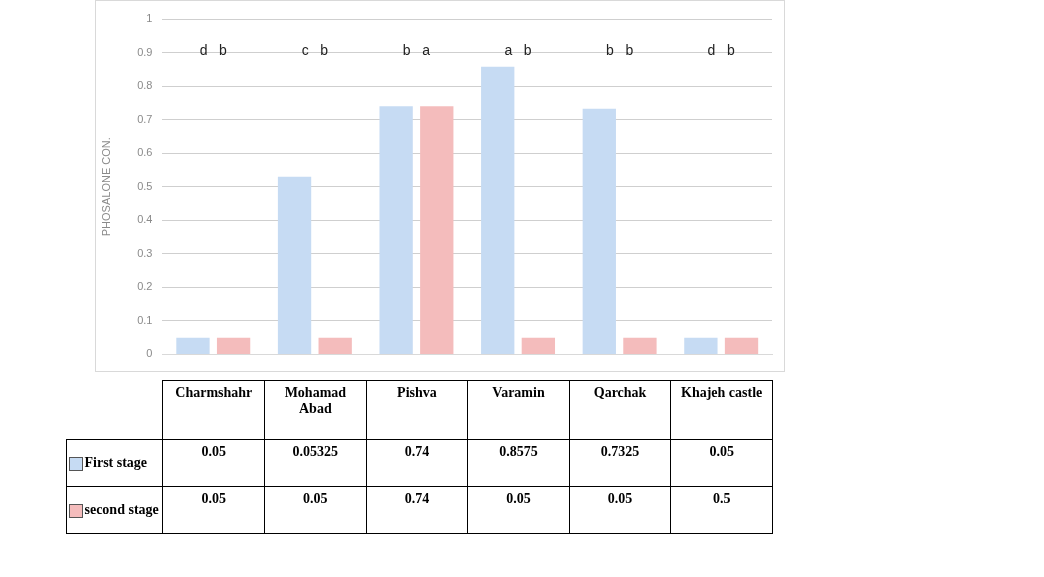  What do you see at coordinates (145, 85) in the screenshot?
I see `y-tick-label: 0.8` at bounding box center [145, 85].